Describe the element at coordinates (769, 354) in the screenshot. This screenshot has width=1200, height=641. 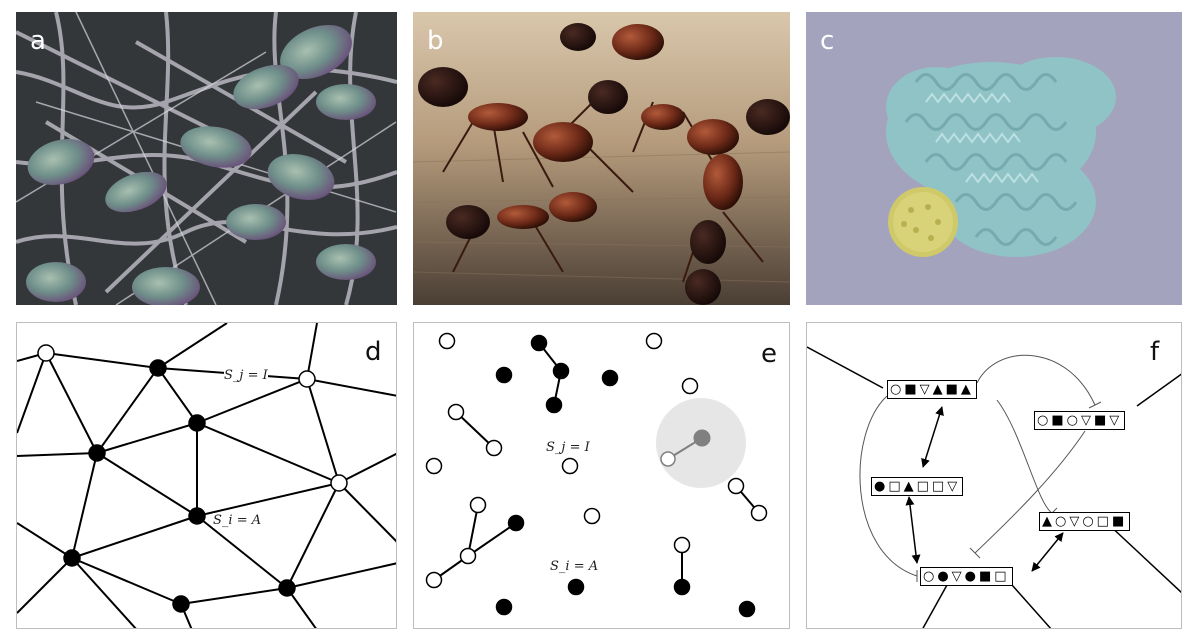
I see `panel-label-e: e` at that location.